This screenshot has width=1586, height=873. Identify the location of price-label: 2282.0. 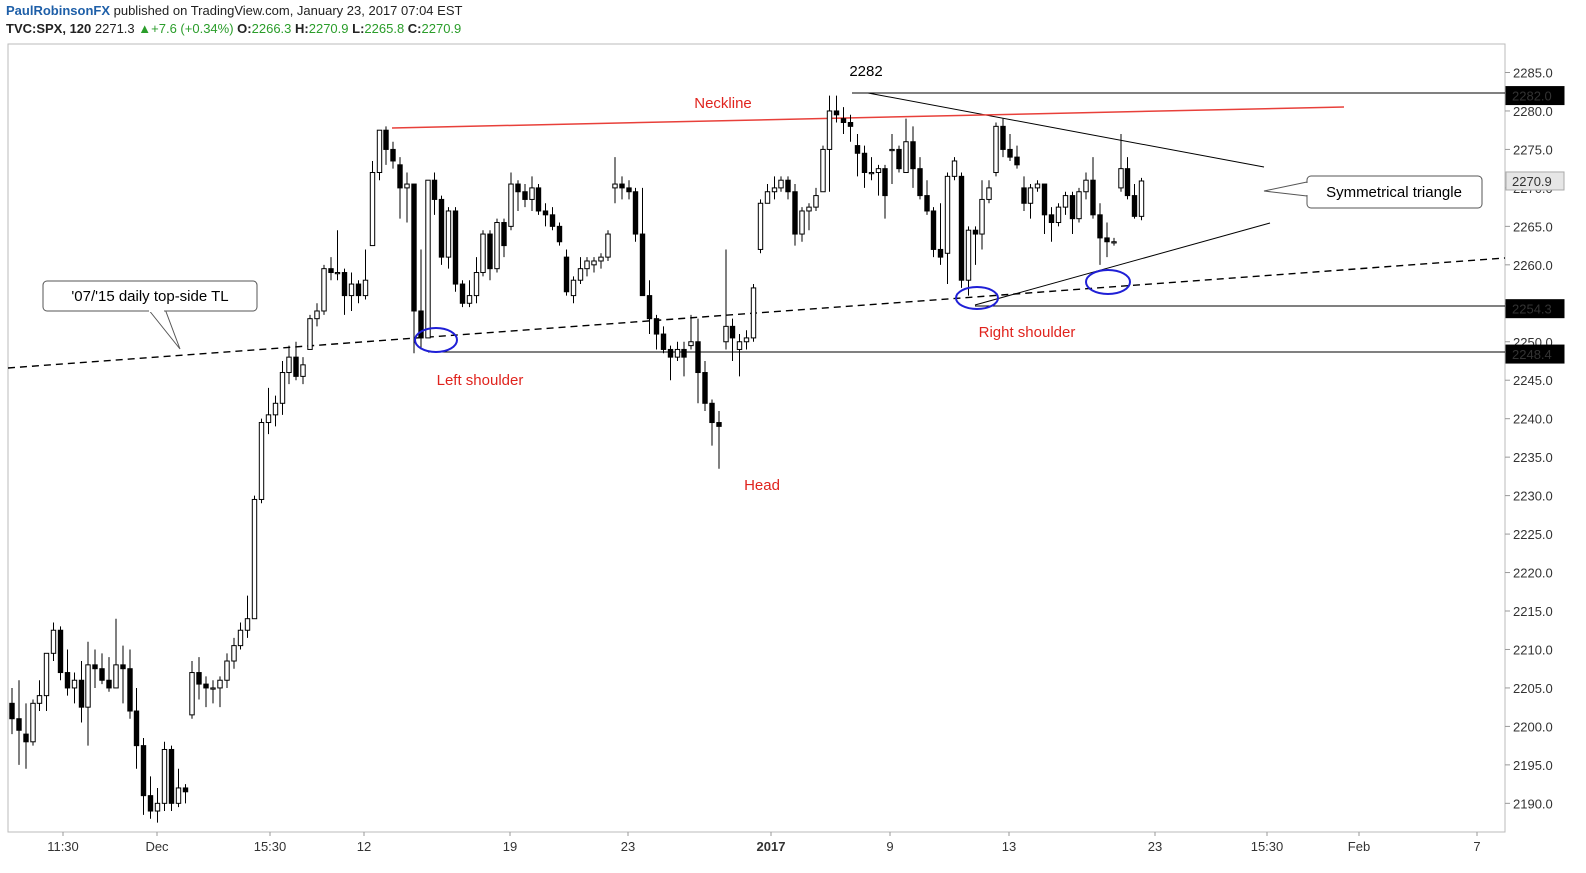
(1535, 96).